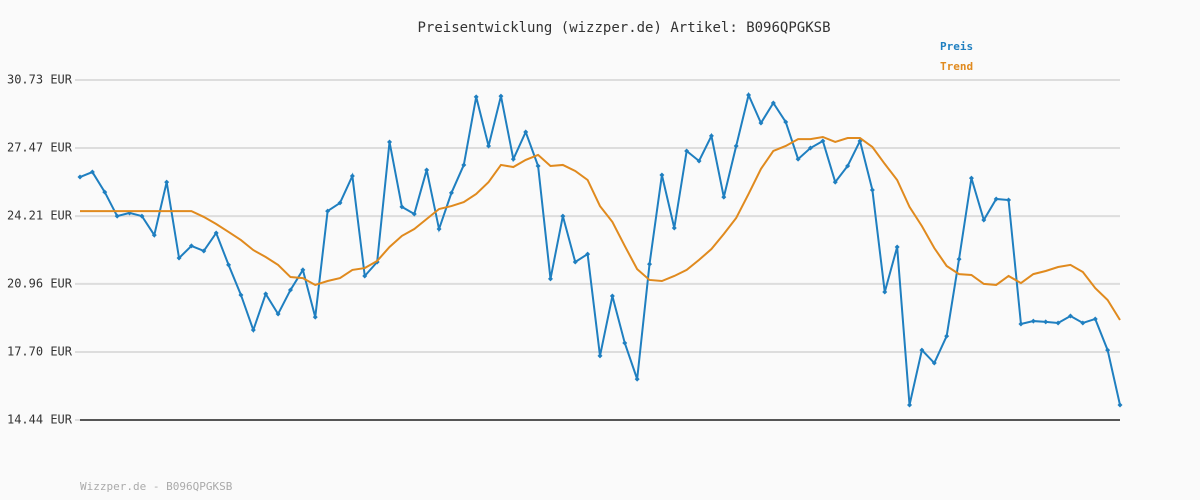  I want to click on y-tick-label: 17.70 EUR, so click(40, 351).